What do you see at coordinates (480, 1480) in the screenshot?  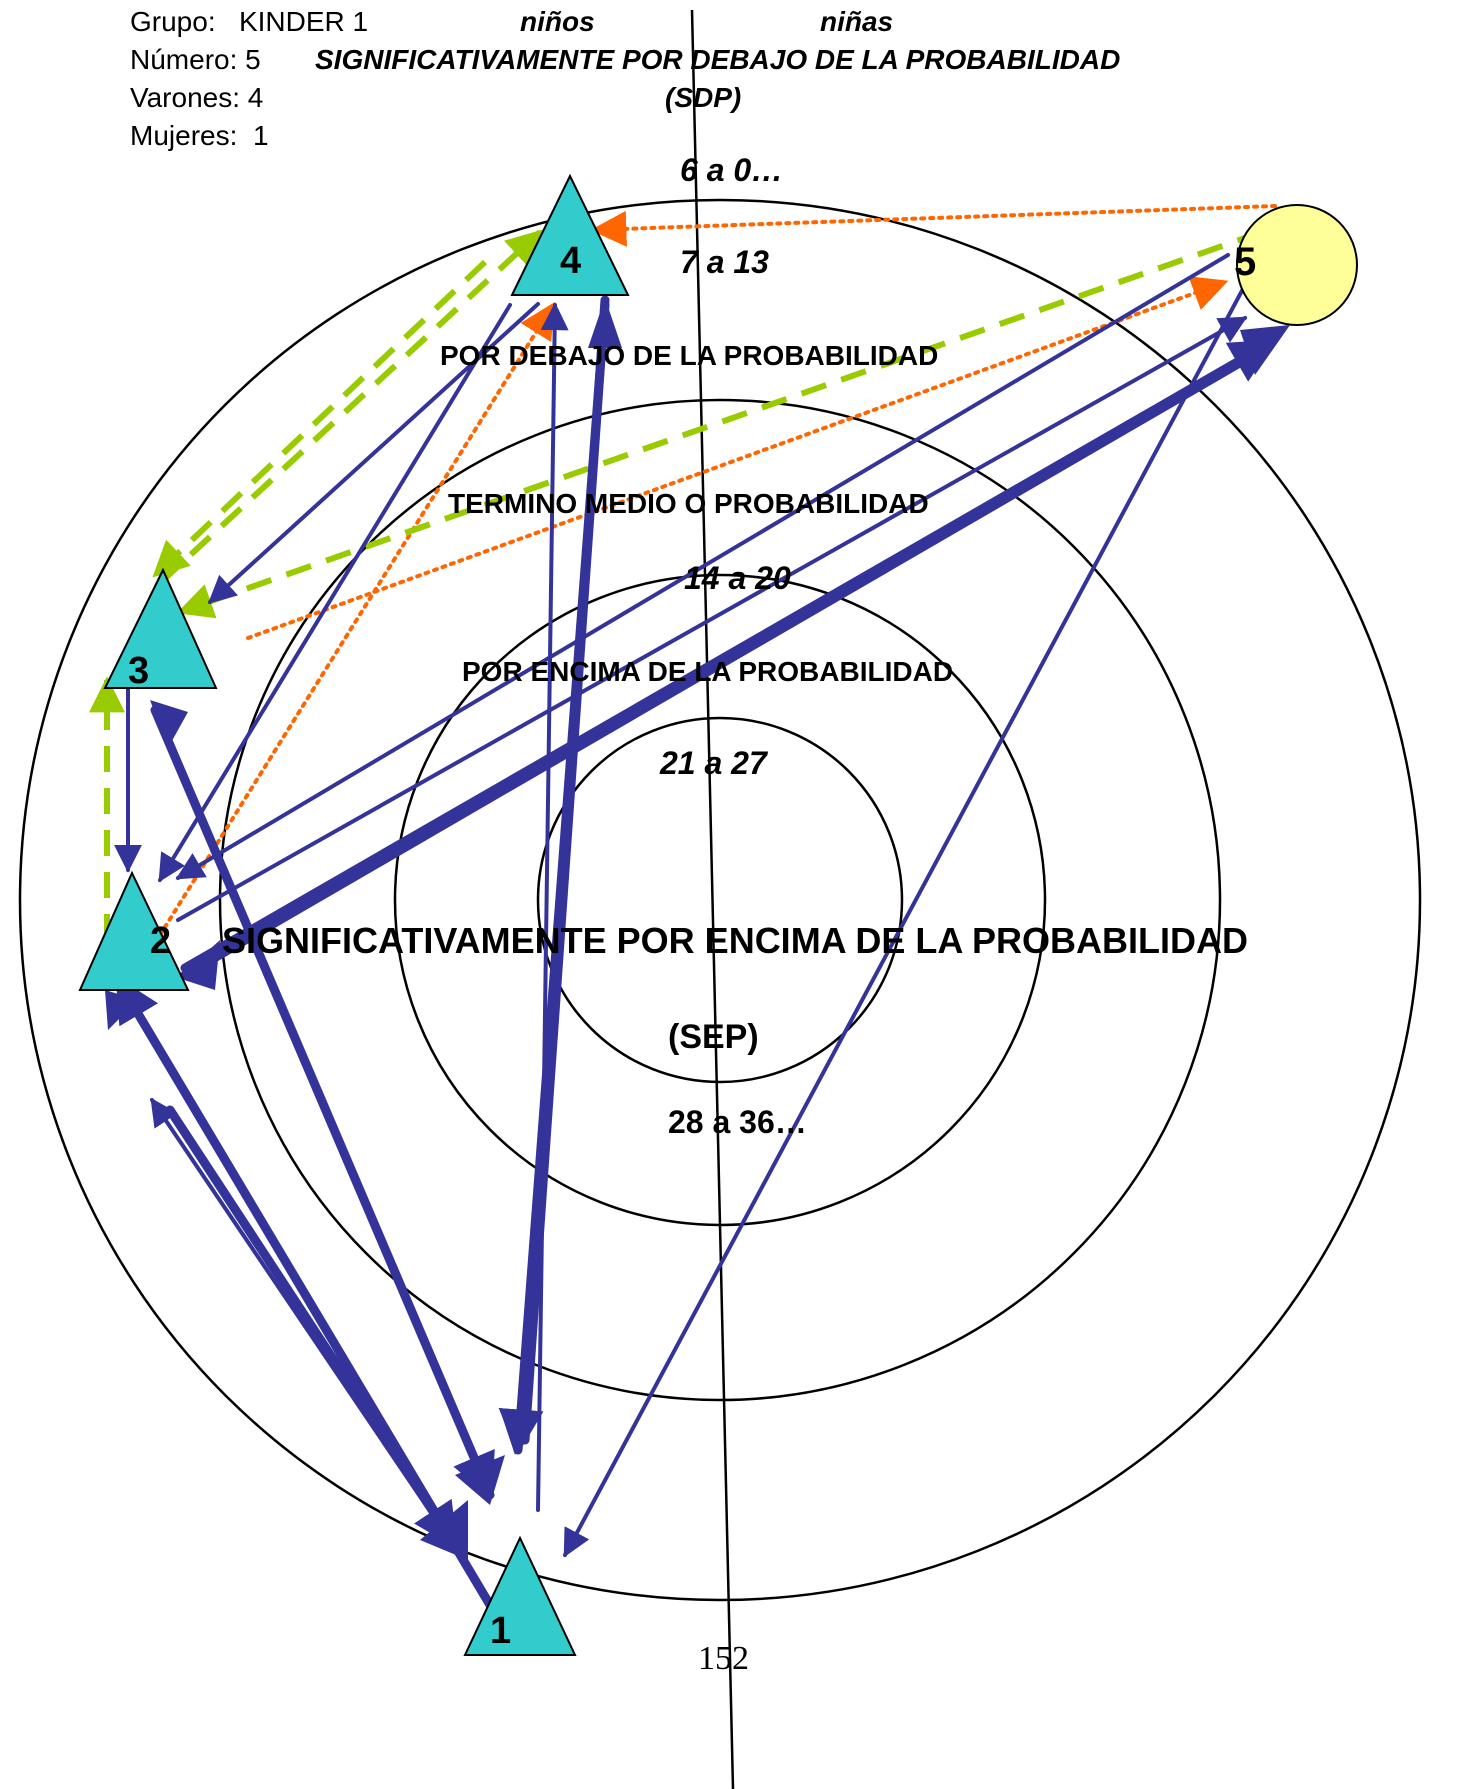 I see `arrowhead-at-1-b` at bounding box center [480, 1480].